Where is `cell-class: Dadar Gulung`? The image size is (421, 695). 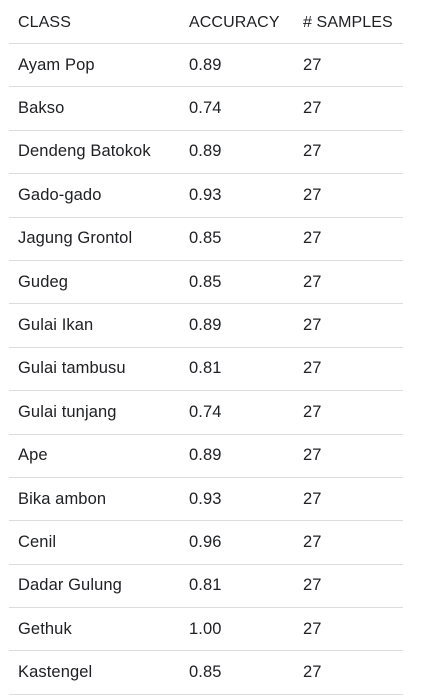 cell-class: Dadar Gulung is located at coordinates (70, 585).